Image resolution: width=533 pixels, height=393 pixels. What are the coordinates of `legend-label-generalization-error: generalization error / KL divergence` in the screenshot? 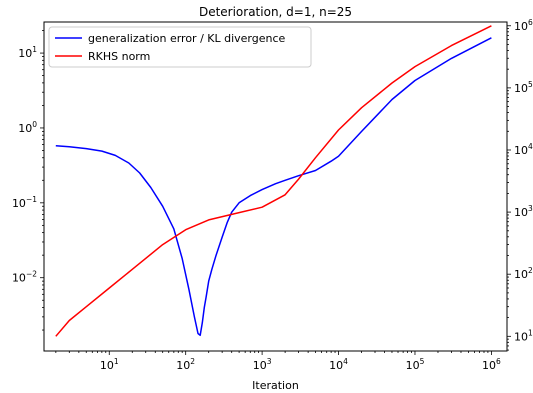 It's located at (187, 38).